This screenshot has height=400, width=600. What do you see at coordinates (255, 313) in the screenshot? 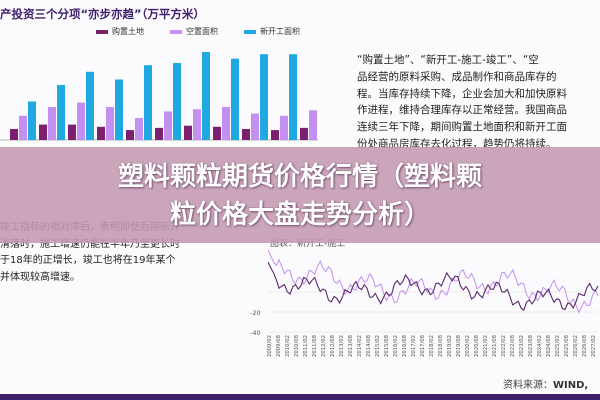
I see `y-tick-label: -20` at bounding box center [255, 313].